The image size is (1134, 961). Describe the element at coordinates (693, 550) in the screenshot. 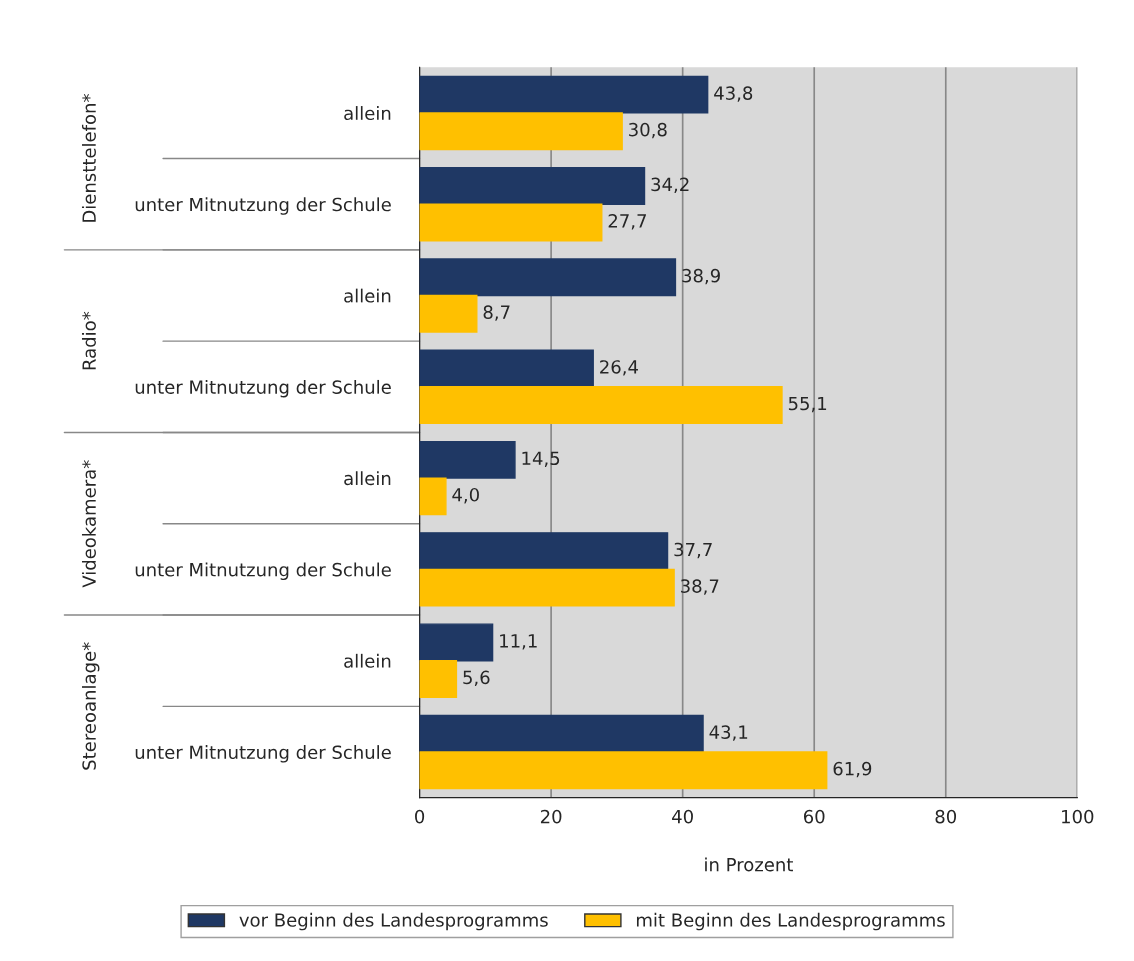

I see `data-label: 37,7` at that location.